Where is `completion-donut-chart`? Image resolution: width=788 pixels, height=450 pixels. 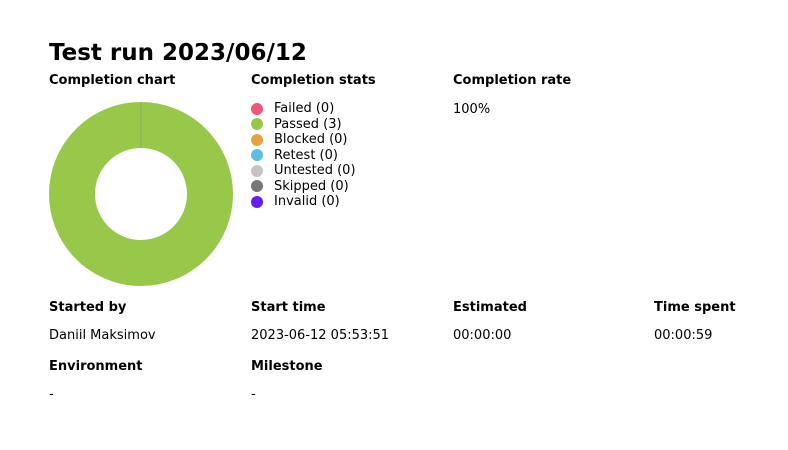 completion-donut-chart is located at coordinates (141, 194).